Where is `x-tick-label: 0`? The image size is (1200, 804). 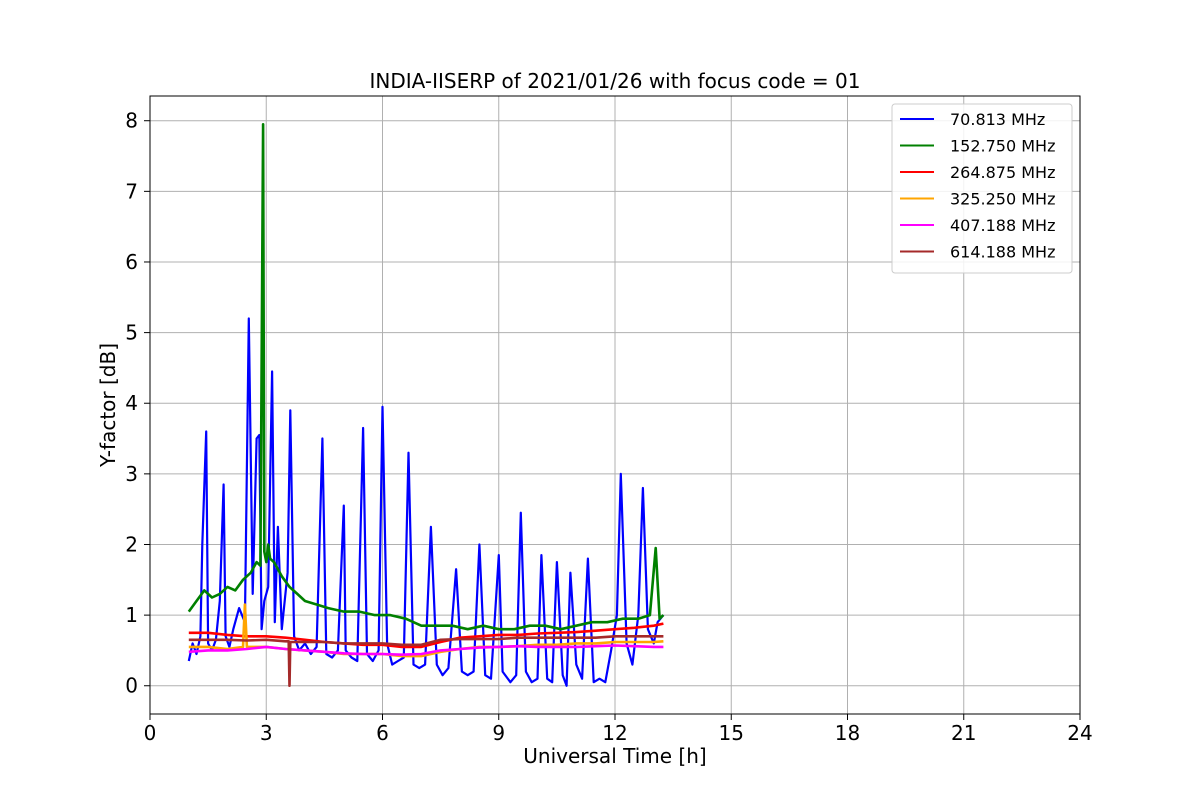
x-tick-label: 0 is located at coordinates (150, 733).